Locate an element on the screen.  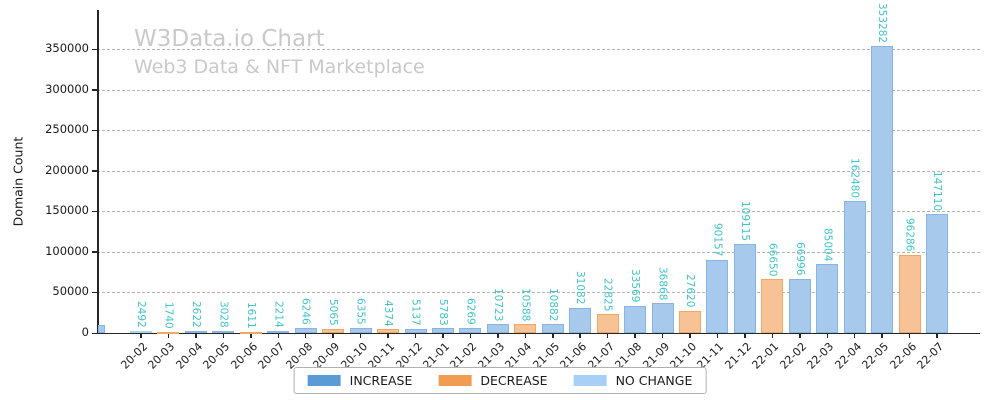
y-tick-label: 200000 is located at coordinates (67, 169).